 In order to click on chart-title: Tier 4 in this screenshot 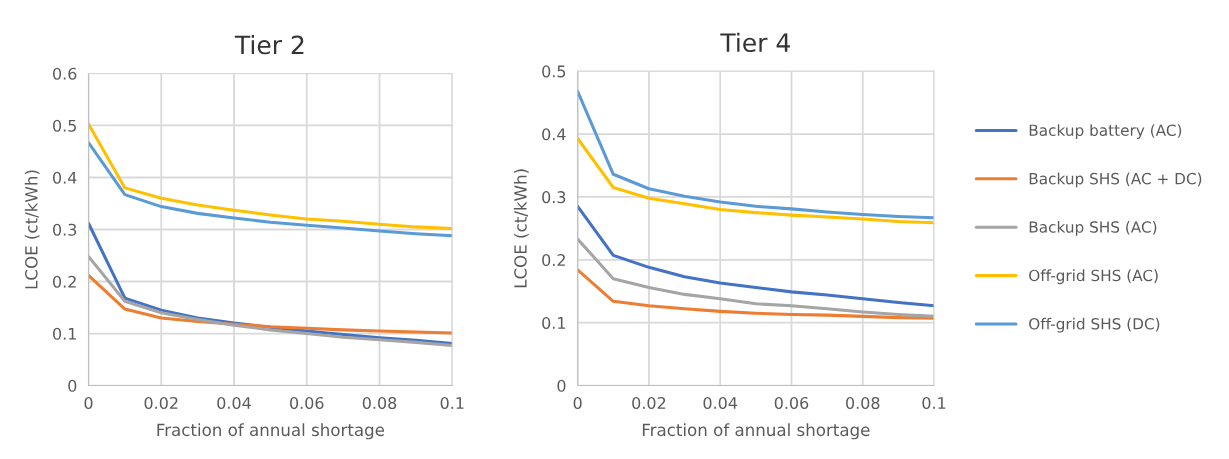, I will do `click(755, 42)`.